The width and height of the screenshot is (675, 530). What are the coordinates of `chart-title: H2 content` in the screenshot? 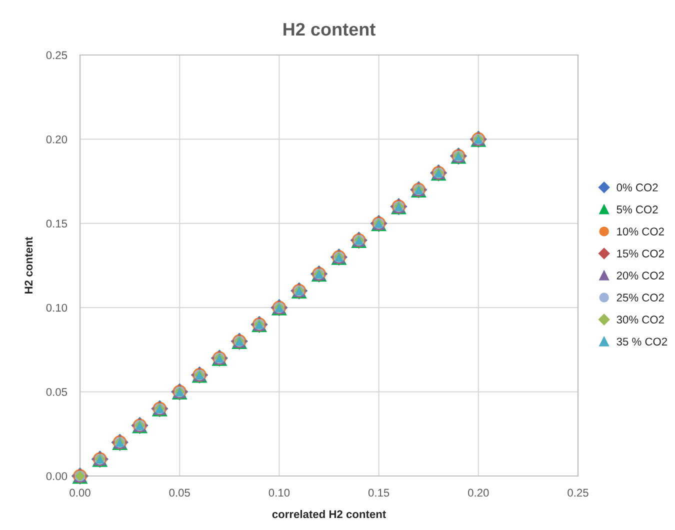 It's located at (330, 29).